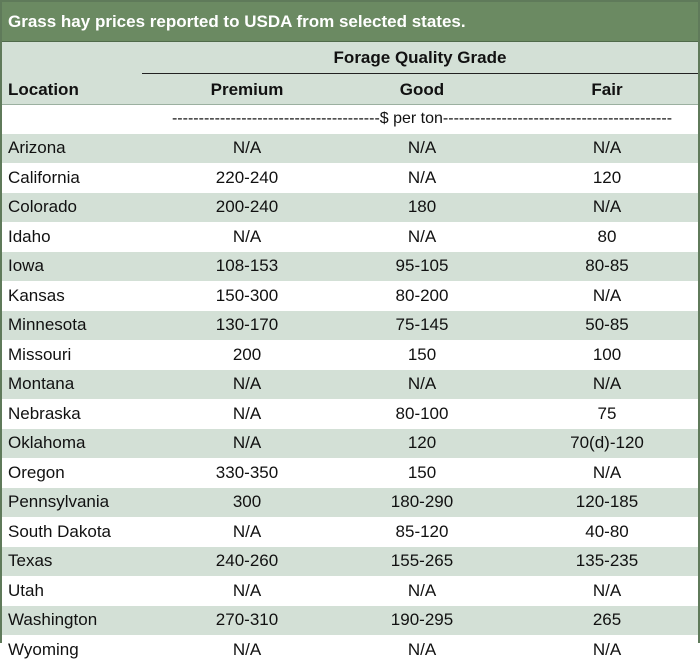  Describe the element at coordinates (422, 620) in the screenshot. I see `good-cell: 190-295` at that location.